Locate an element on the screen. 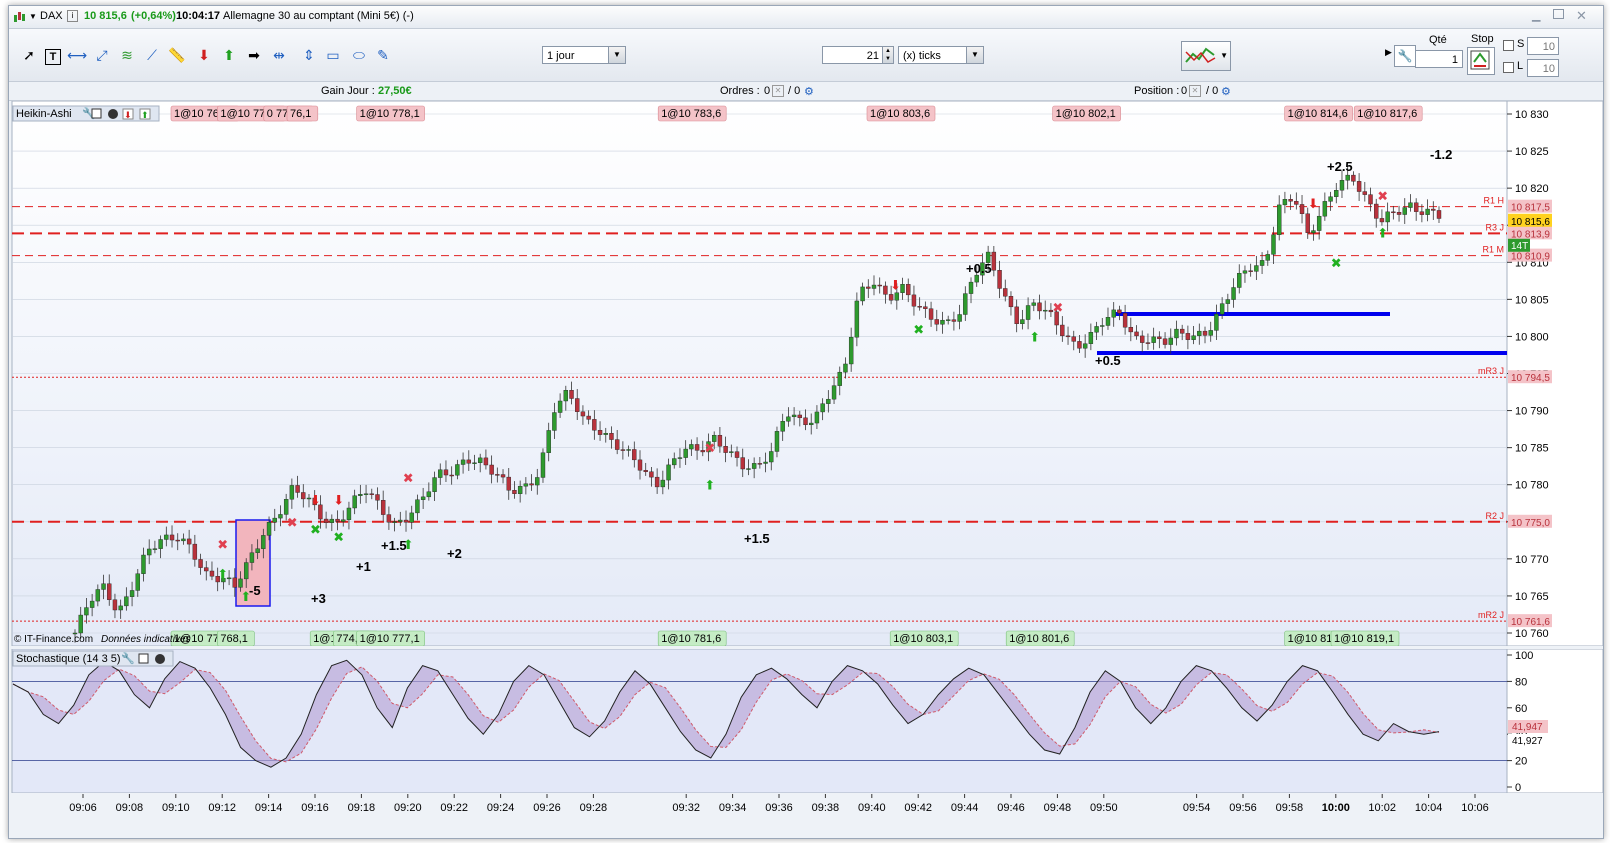  qty-input: 1 is located at coordinates (1439, 59).